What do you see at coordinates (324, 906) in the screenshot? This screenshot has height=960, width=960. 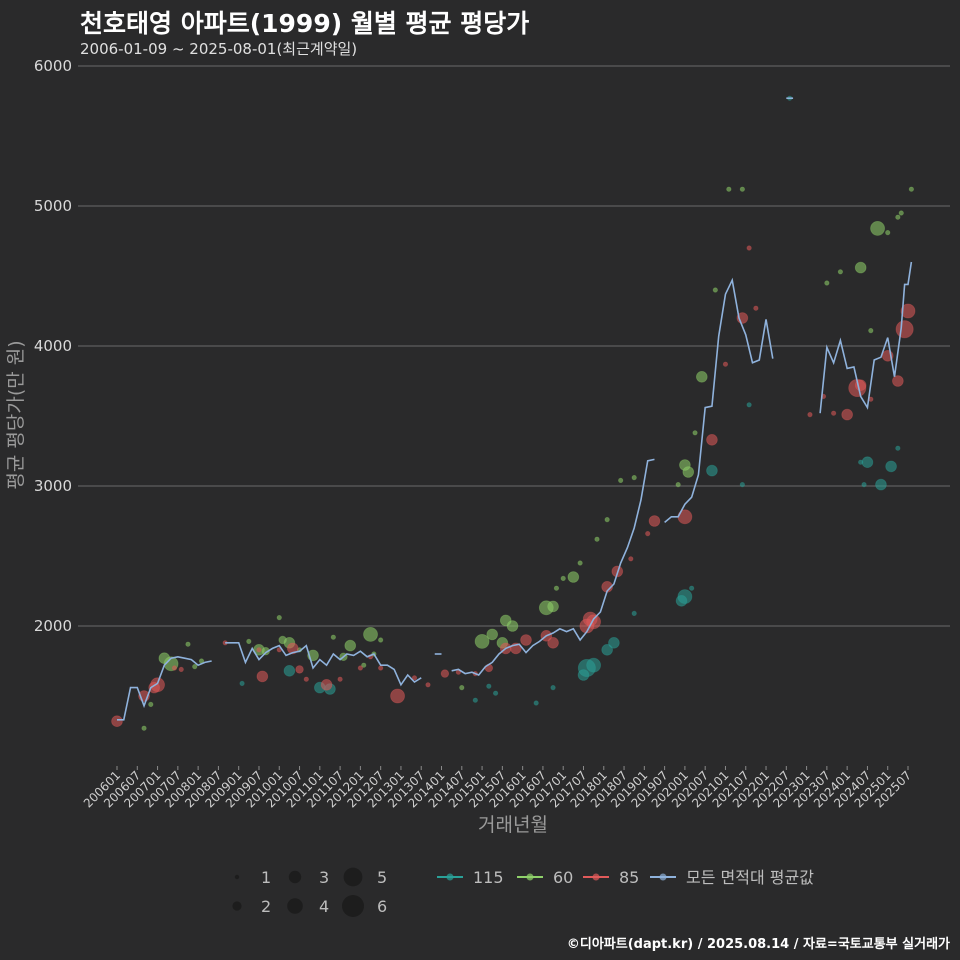 I see `size-legend-label: 4` at bounding box center [324, 906].